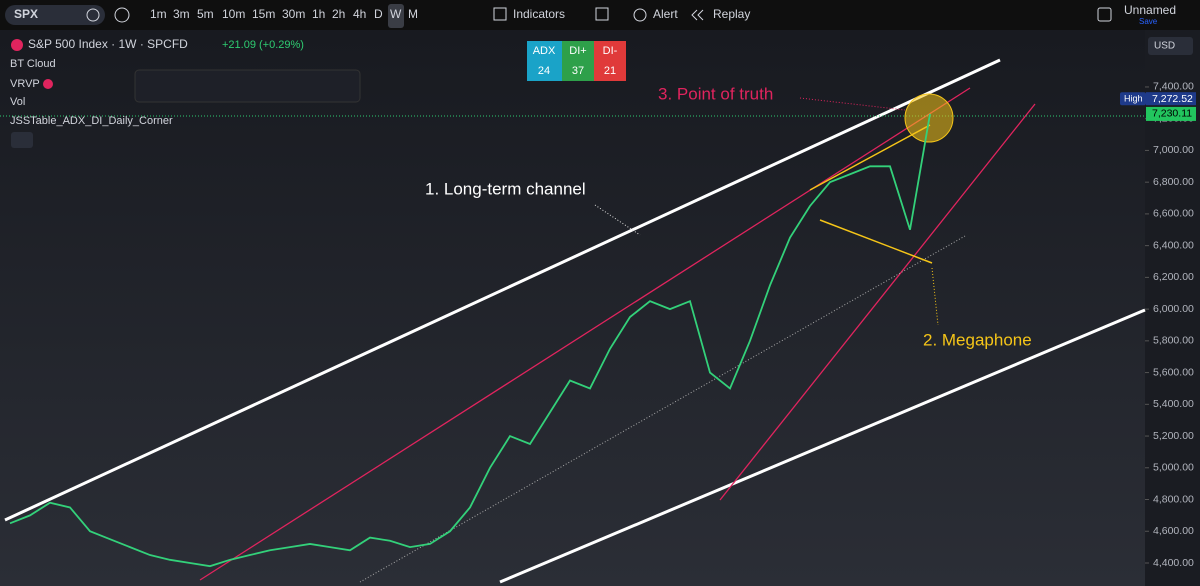  I want to click on y-tick-label: 5,800.00, so click(1173, 341).